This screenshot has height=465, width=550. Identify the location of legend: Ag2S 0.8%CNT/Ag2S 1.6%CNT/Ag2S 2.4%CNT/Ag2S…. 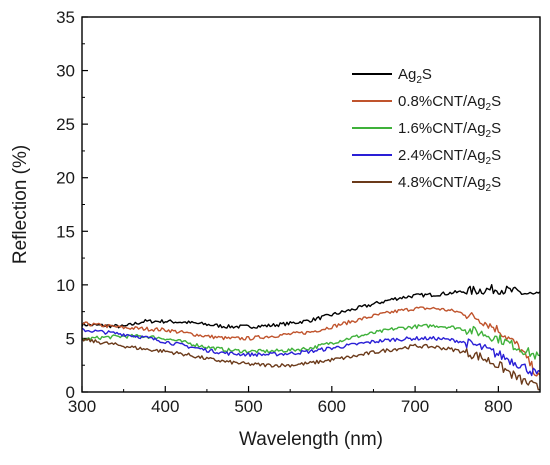
(426, 130).